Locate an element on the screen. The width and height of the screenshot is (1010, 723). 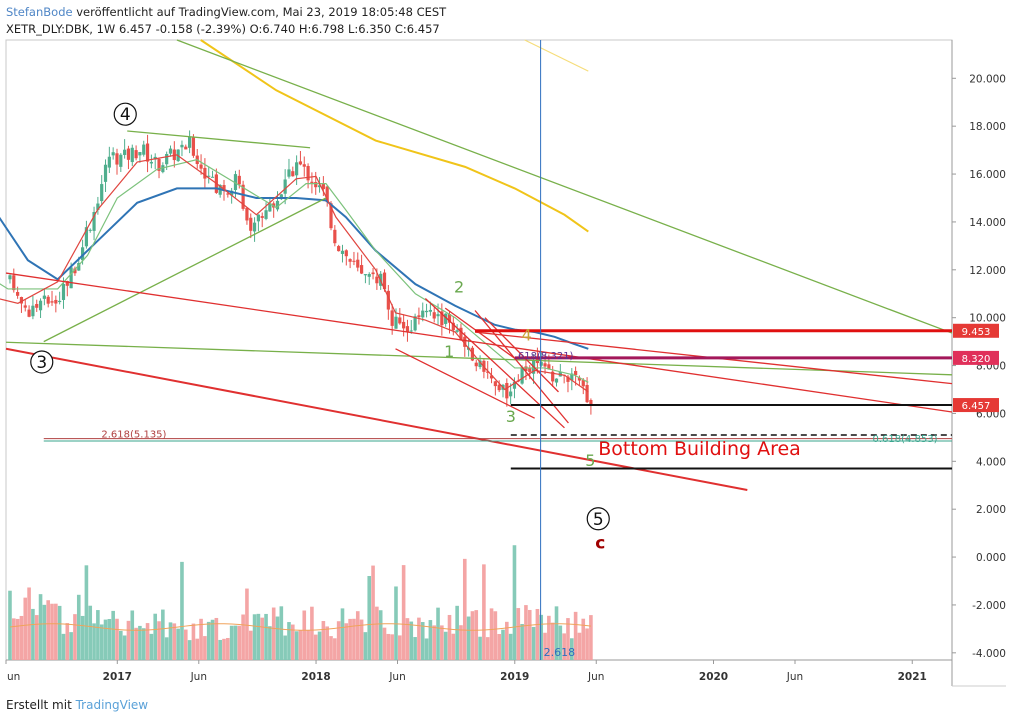
y-tick-label: 14.000 is located at coordinates (987, 223).